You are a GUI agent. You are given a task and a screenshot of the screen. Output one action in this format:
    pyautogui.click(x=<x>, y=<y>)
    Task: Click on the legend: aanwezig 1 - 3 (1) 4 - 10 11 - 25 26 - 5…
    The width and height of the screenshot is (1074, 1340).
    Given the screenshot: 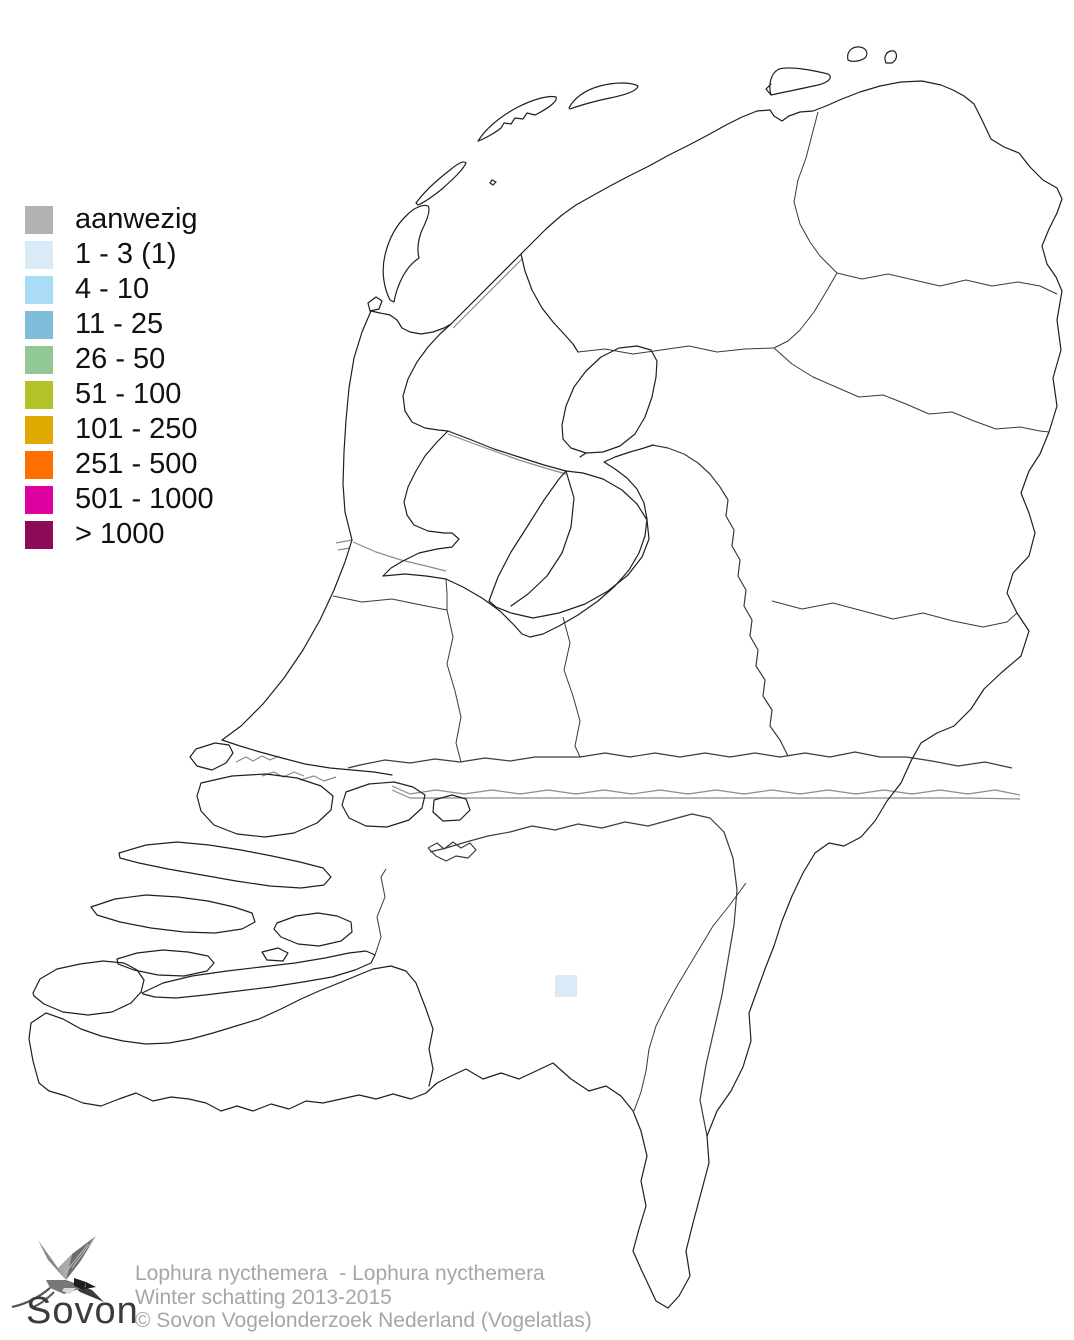 What is the action you would take?
    pyautogui.click(x=119, y=377)
    